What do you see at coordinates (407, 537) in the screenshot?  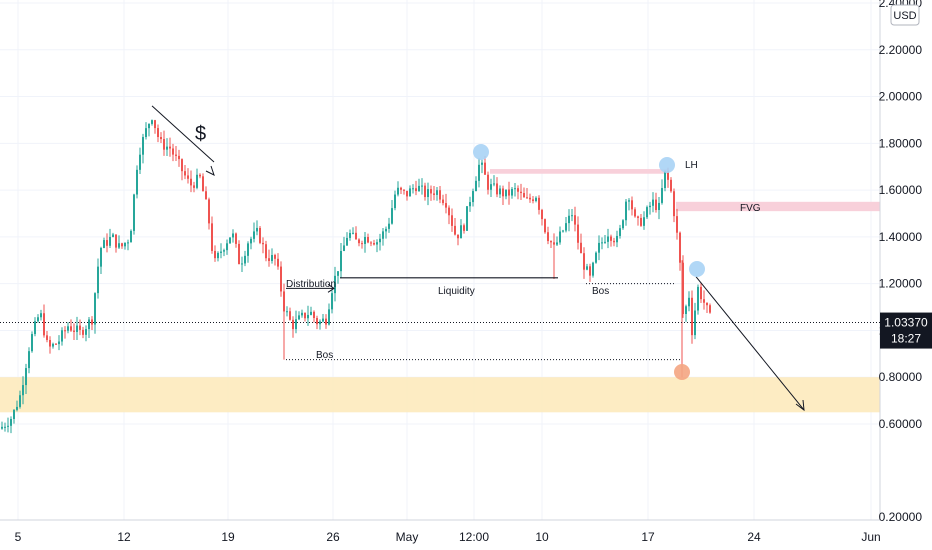 I see `time-tick-label: May` at bounding box center [407, 537].